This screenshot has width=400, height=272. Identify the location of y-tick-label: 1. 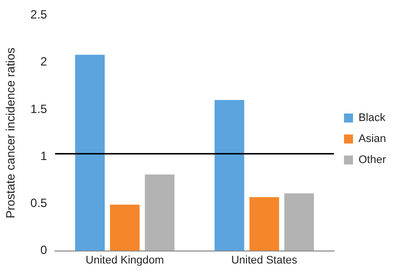
(44, 155).